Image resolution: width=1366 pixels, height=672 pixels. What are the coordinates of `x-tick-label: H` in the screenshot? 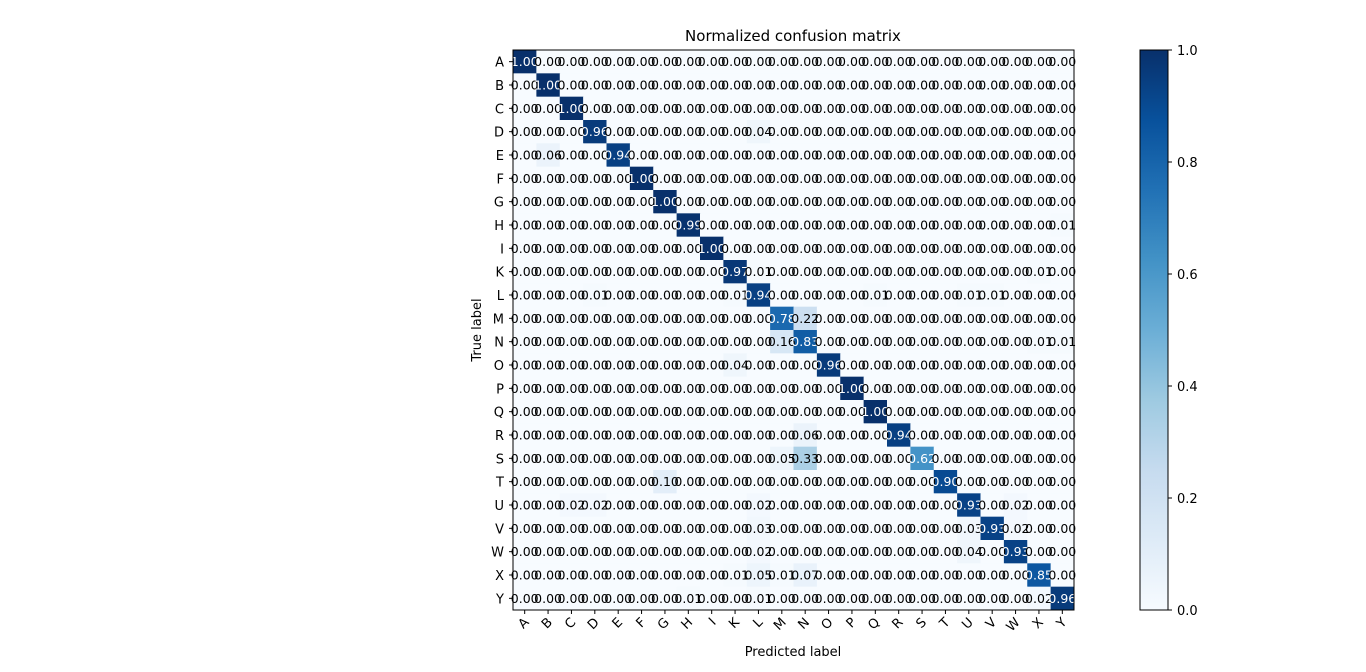 It's located at (688, 624).